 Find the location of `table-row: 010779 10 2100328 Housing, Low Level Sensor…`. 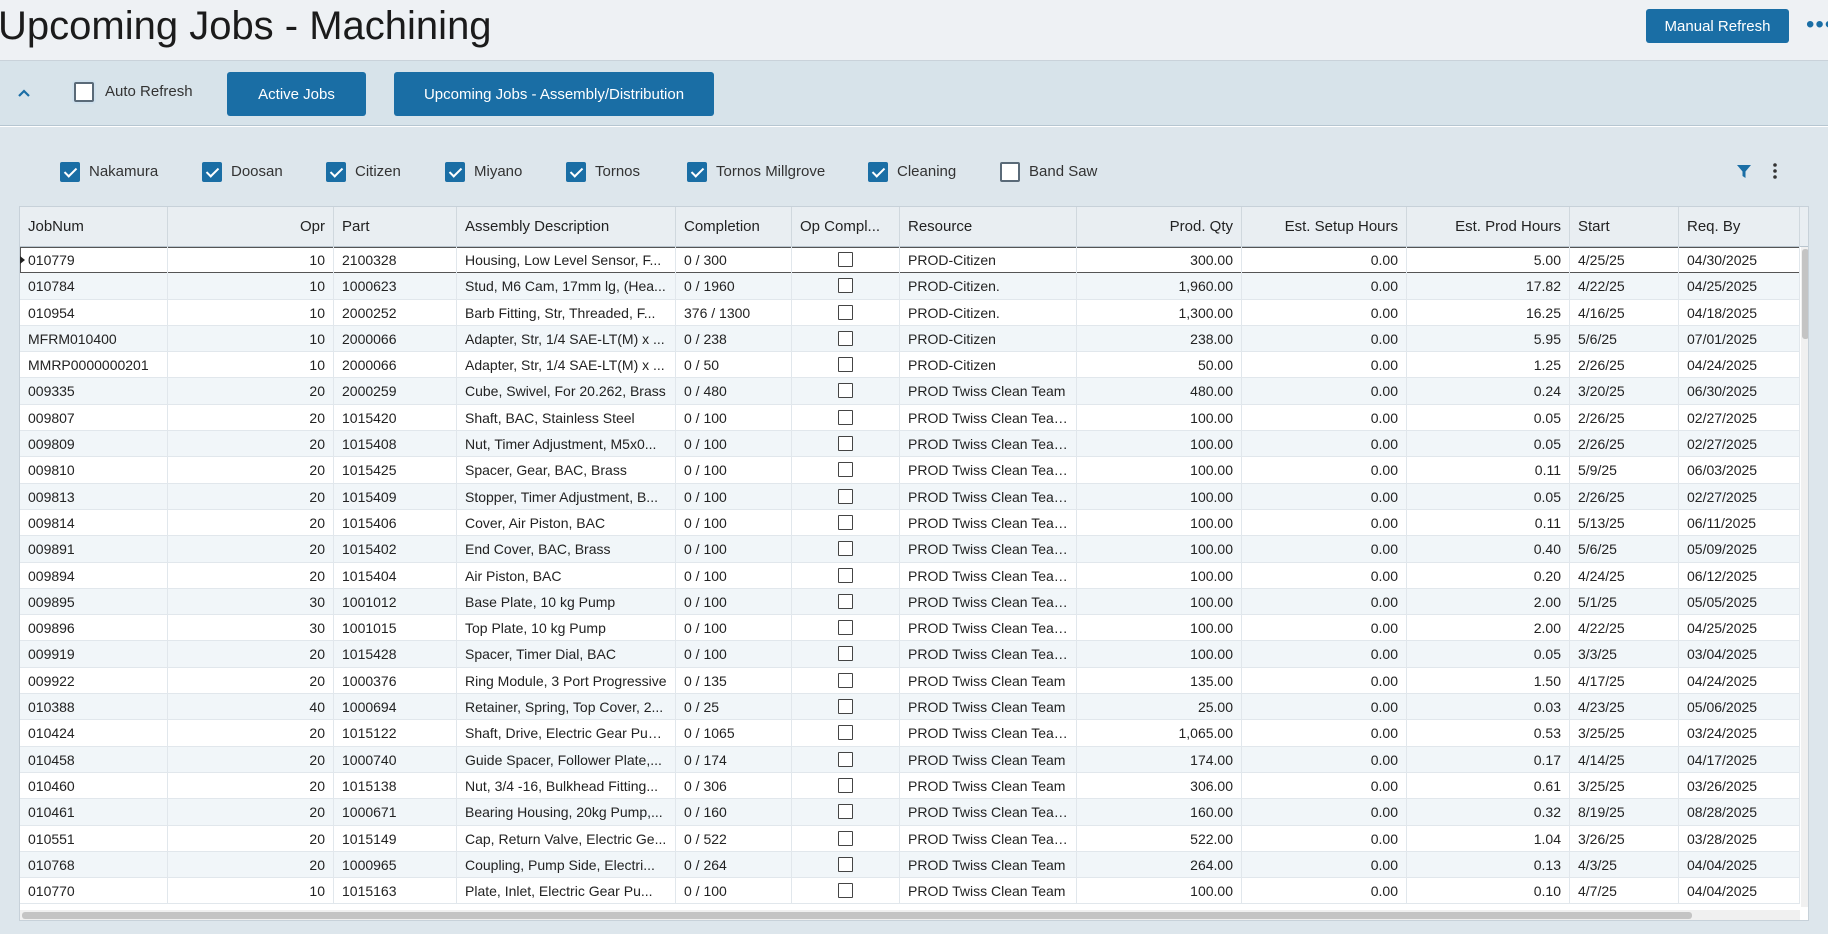

table-row: 010779 10 2100328 Housing, Low Level Sensor… is located at coordinates (910, 260).